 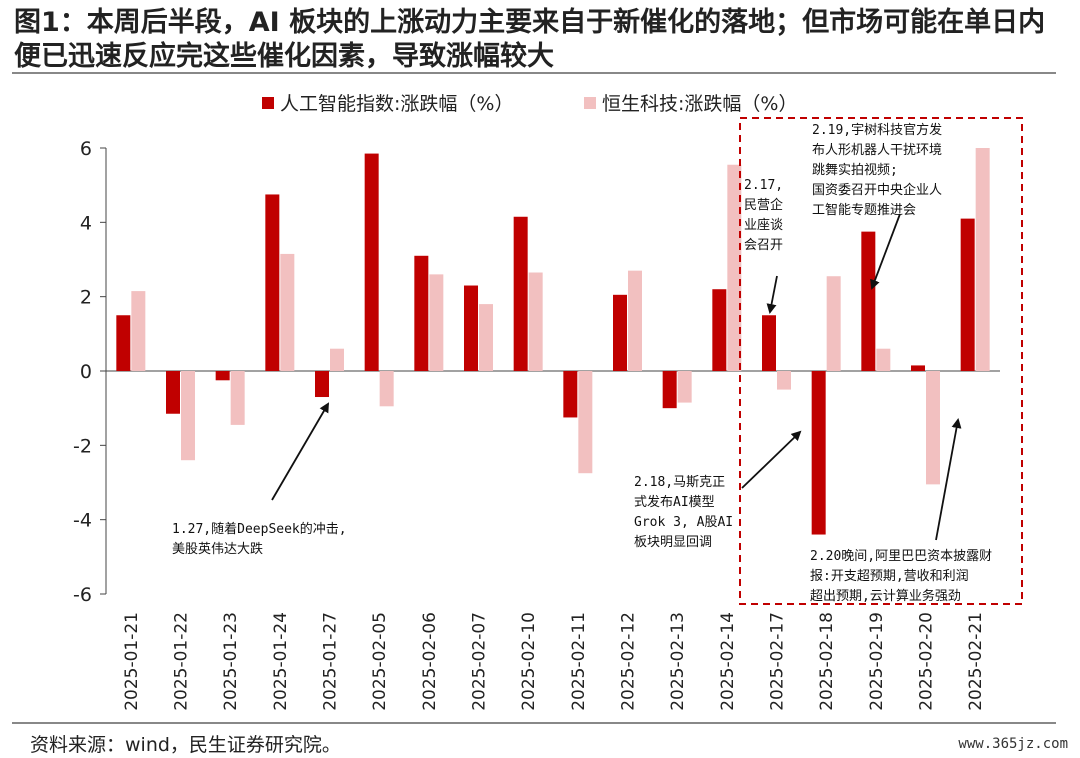 I want to click on legend-label: 人工智能指数:涨跌幅（%）, so click(x=396, y=104).